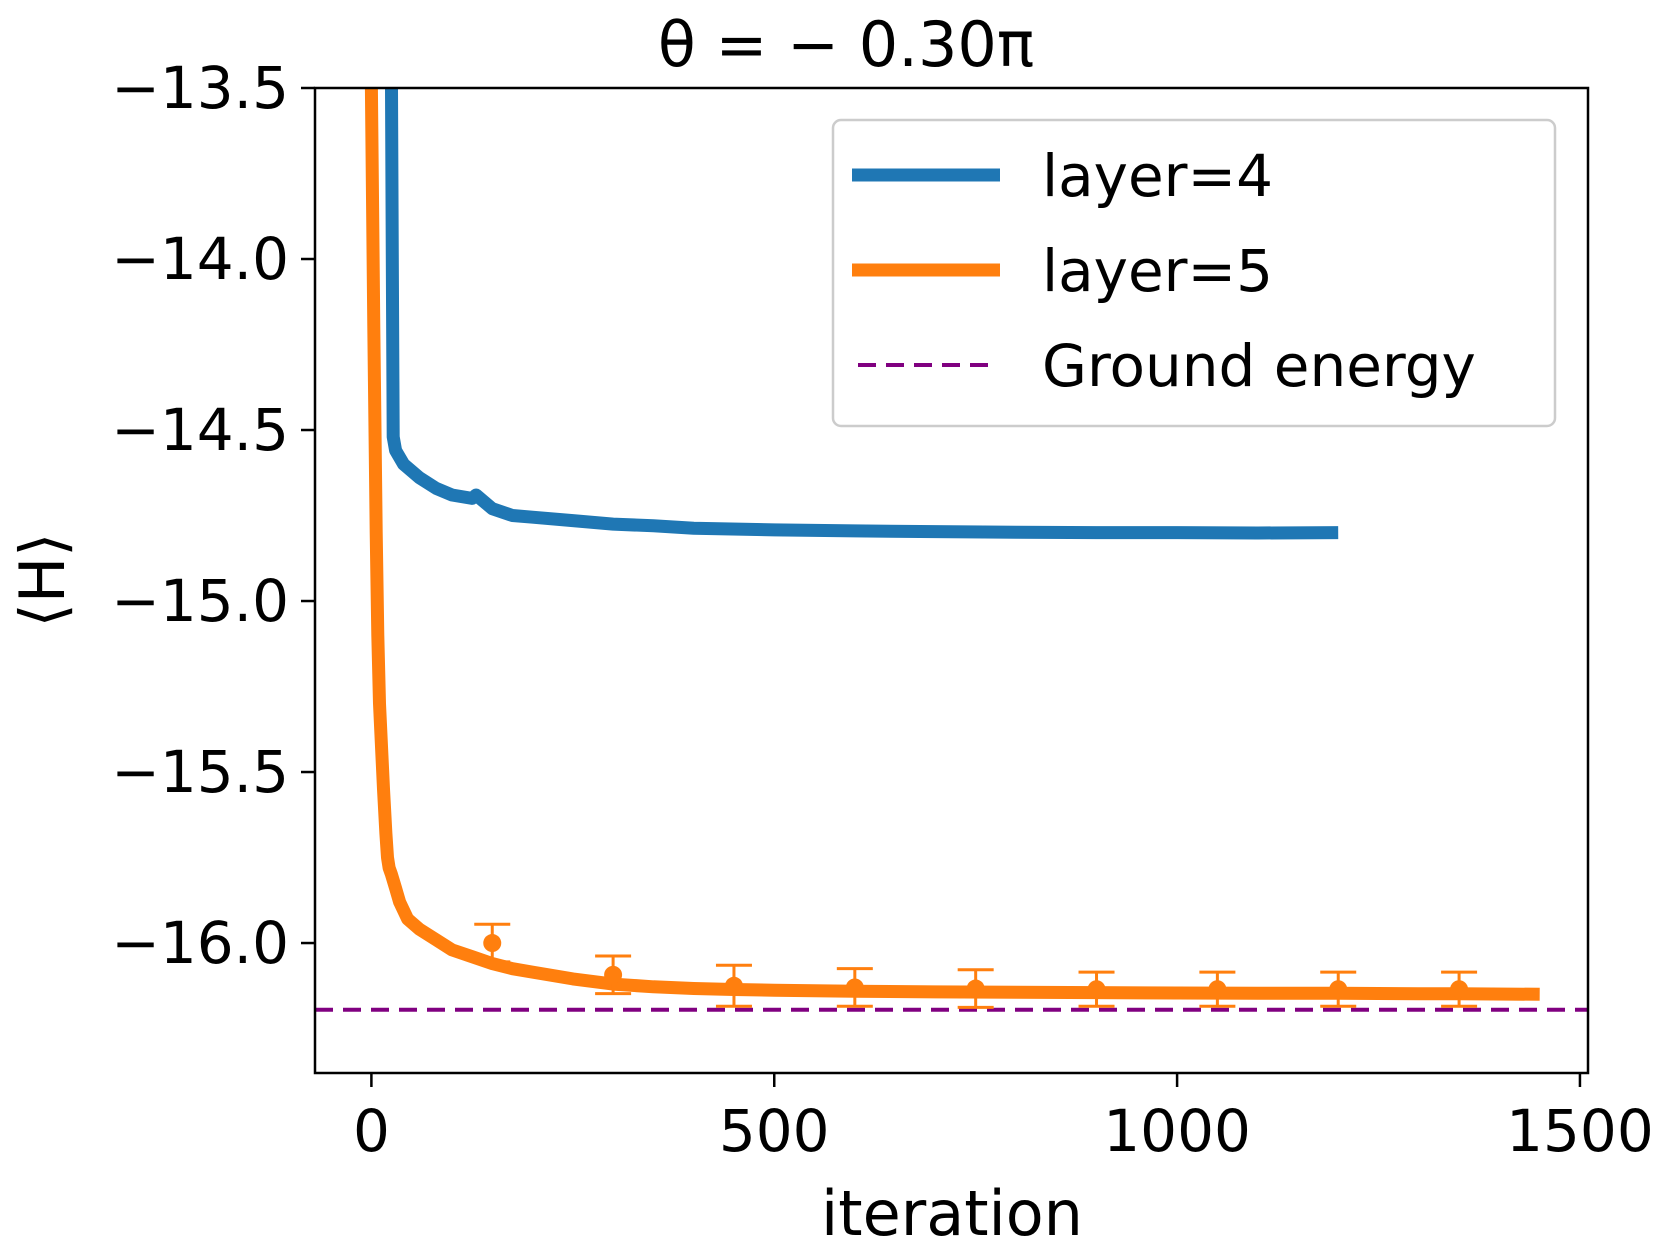  Describe the element at coordinates (200, 772) in the screenshot. I see `y-tick-label: −15.5` at that location.